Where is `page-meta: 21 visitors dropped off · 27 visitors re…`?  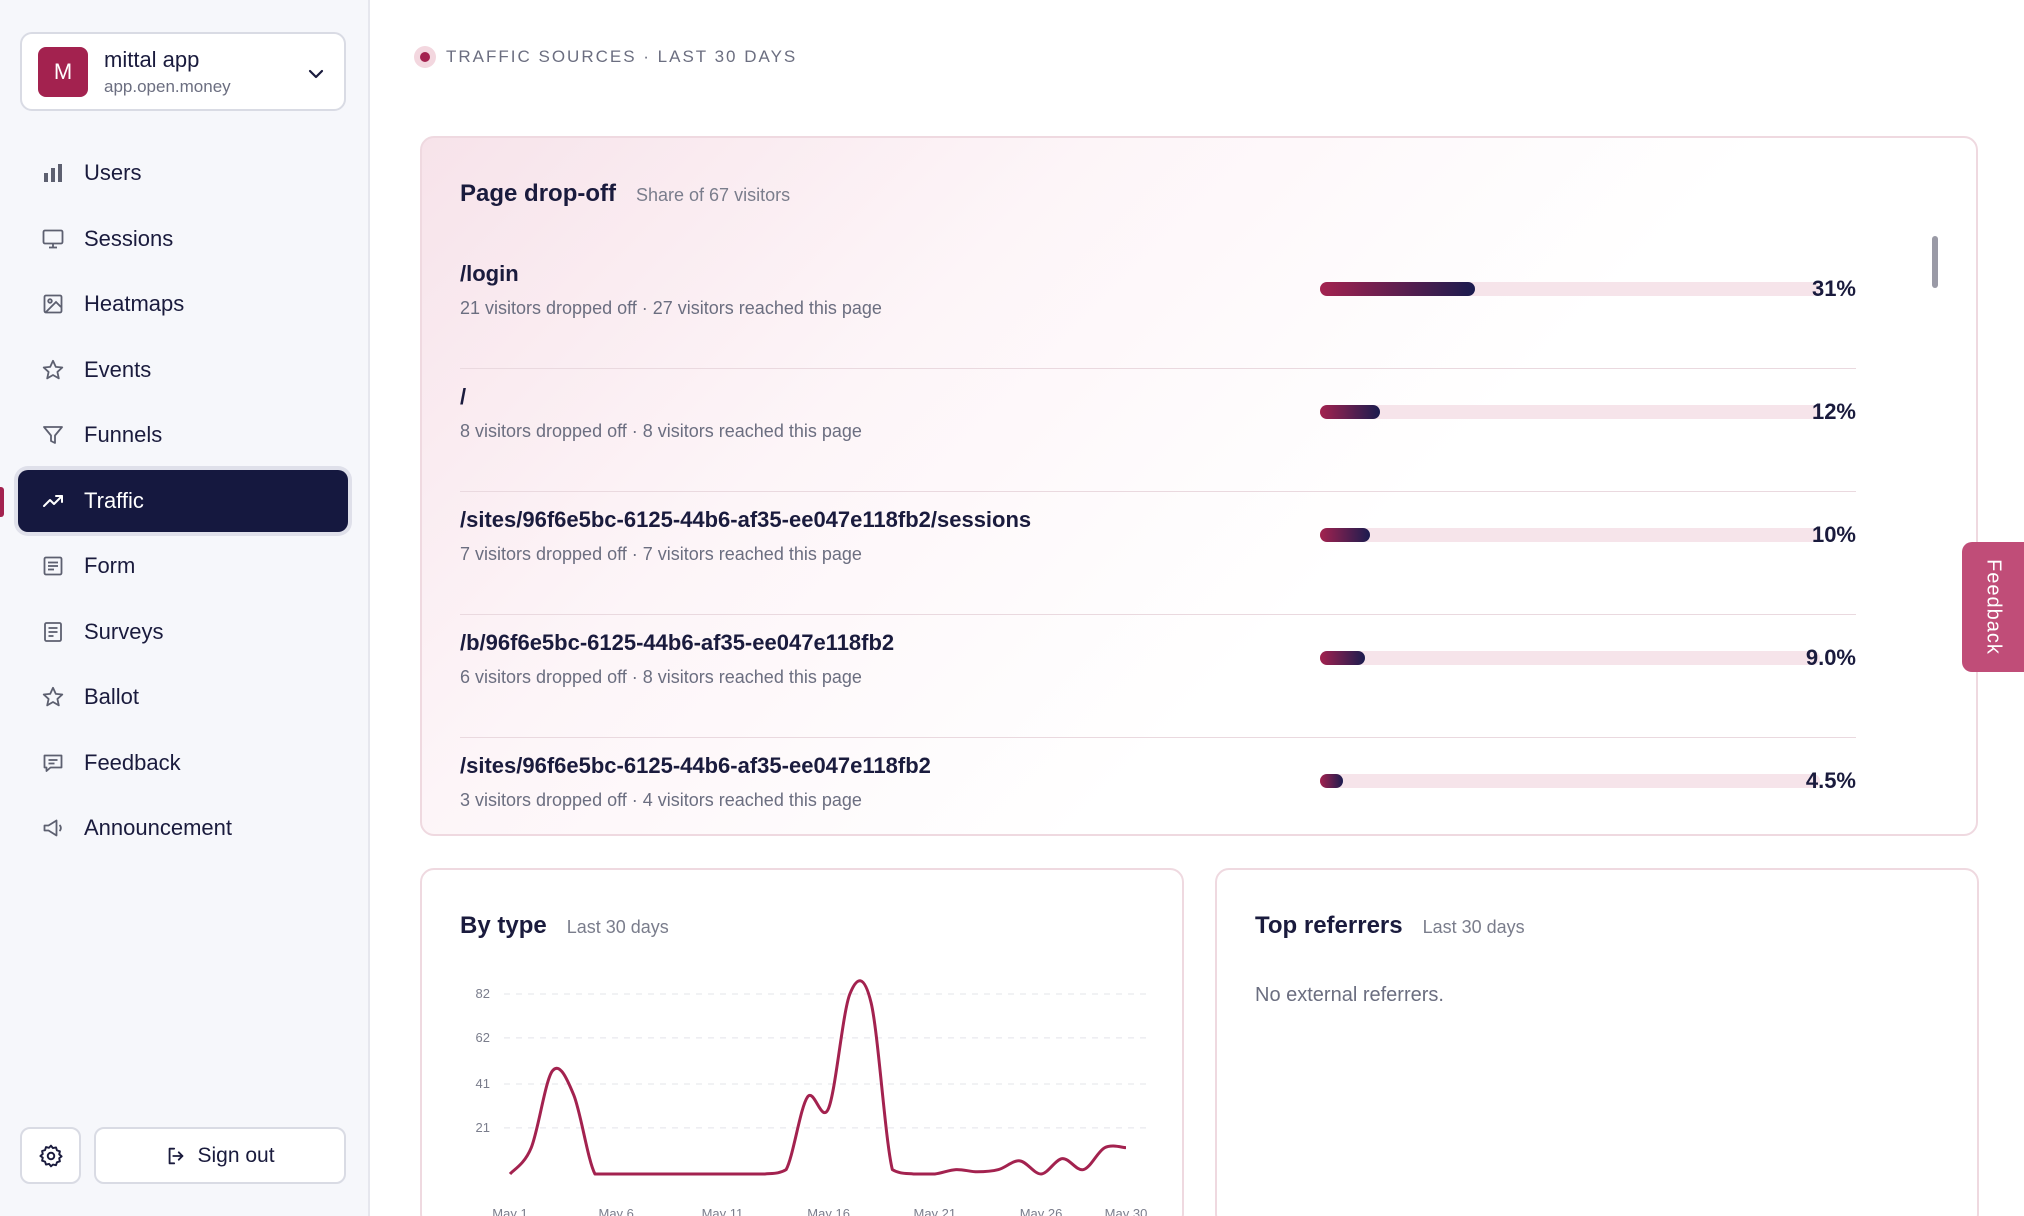
page-meta: 21 visitors dropped off · 27 visitors re… is located at coordinates (671, 308).